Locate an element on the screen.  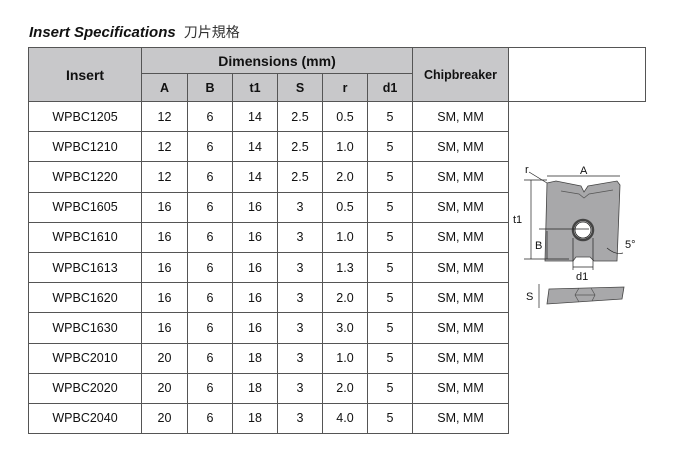
table-row: WPBC1630 16 6 16 3 3.0 5 SM, MM is located at coordinates (337, 328).